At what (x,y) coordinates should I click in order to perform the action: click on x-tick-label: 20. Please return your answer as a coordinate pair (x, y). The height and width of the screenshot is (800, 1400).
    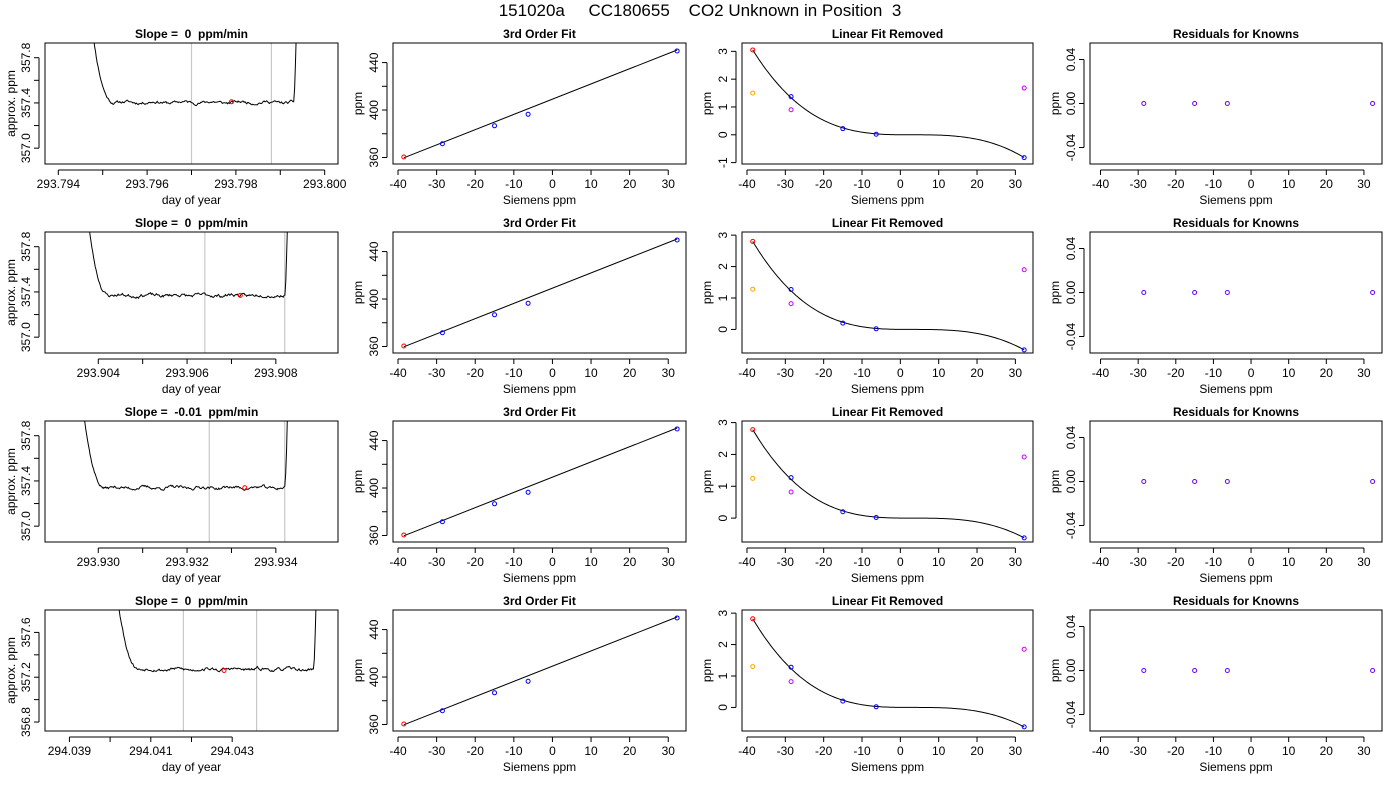
    Looking at the image, I should click on (1327, 184).